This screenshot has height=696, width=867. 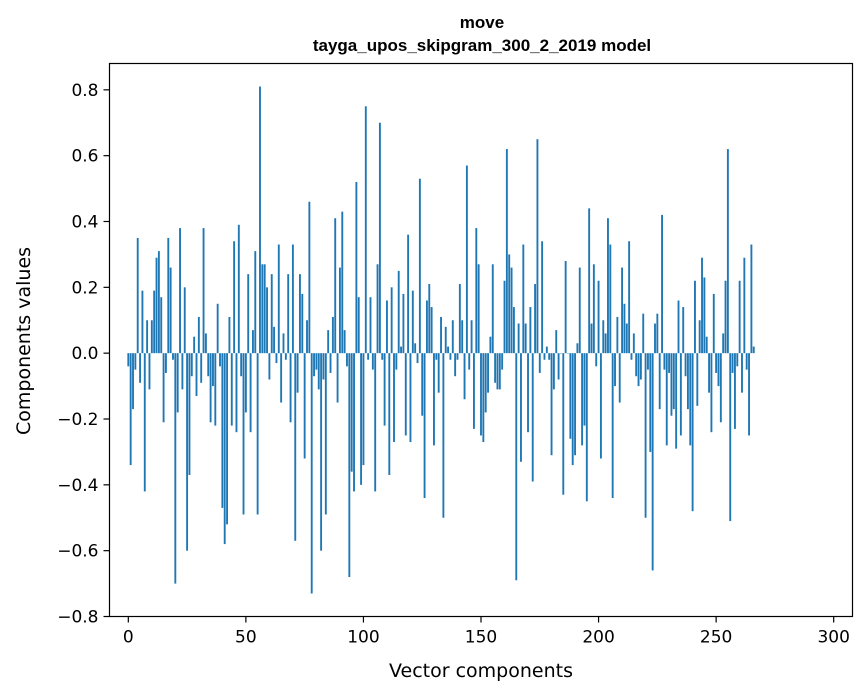 What do you see at coordinates (716, 638) in the screenshot?
I see `x-tick-label: 250` at bounding box center [716, 638].